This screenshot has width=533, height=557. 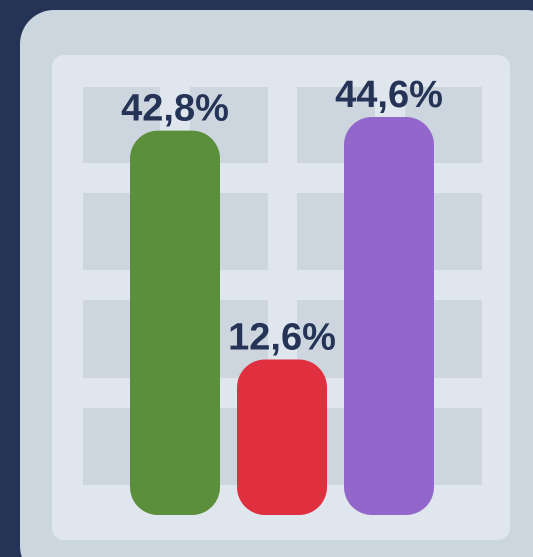 What do you see at coordinates (389, 95) in the screenshot?
I see `value-label: 44,6%` at bounding box center [389, 95].